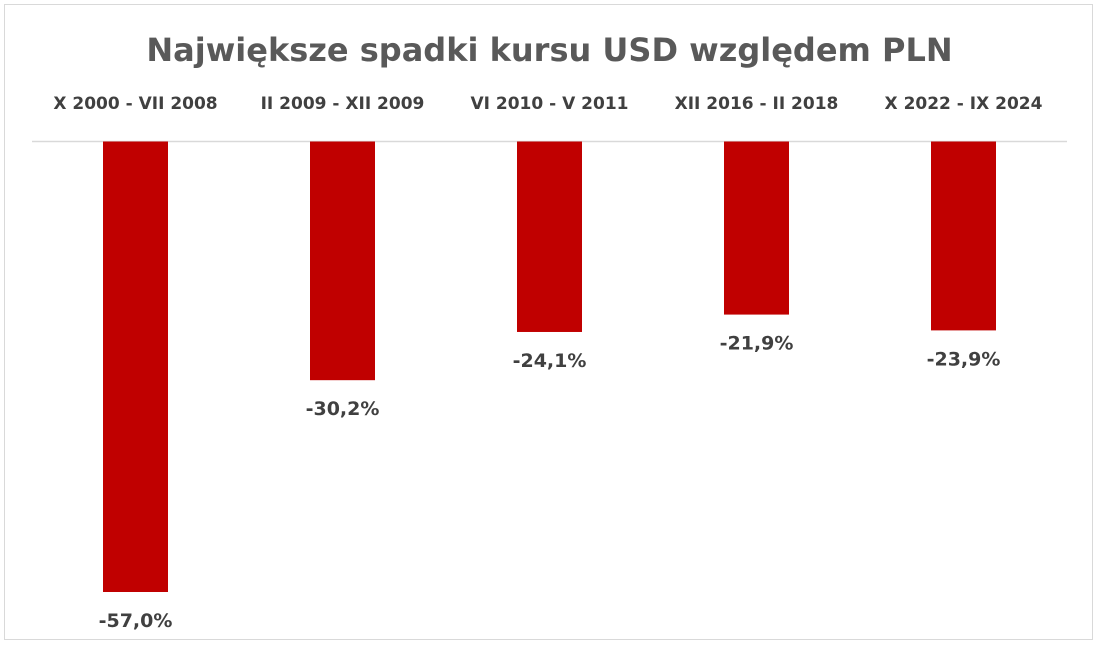 The height and width of the screenshot is (646, 1099). What do you see at coordinates (964, 359) in the screenshot?
I see `data-label: -23,9%` at bounding box center [964, 359].